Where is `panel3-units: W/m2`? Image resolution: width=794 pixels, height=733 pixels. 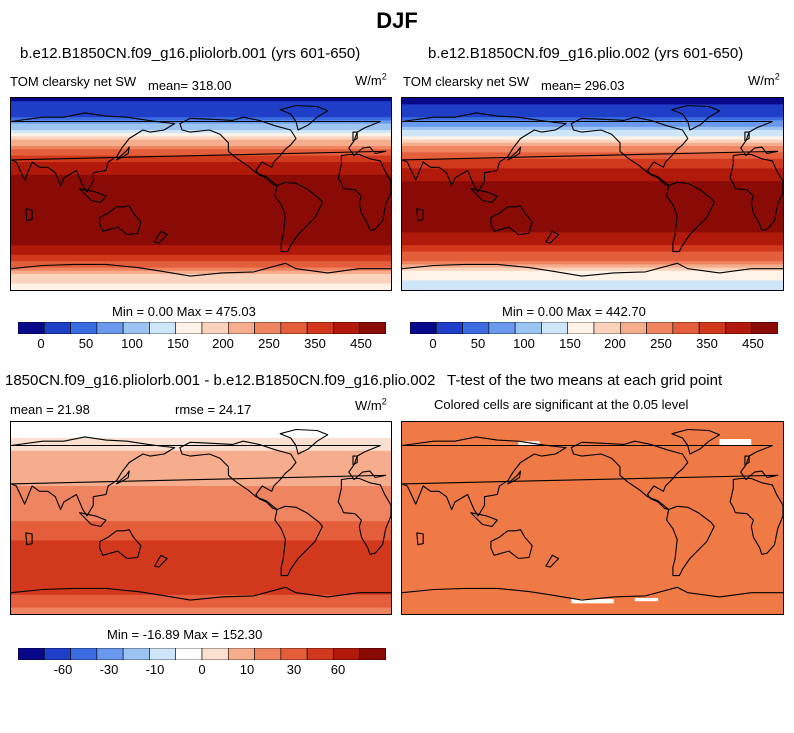
panel3-units: W/m2 is located at coordinates (371, 405).